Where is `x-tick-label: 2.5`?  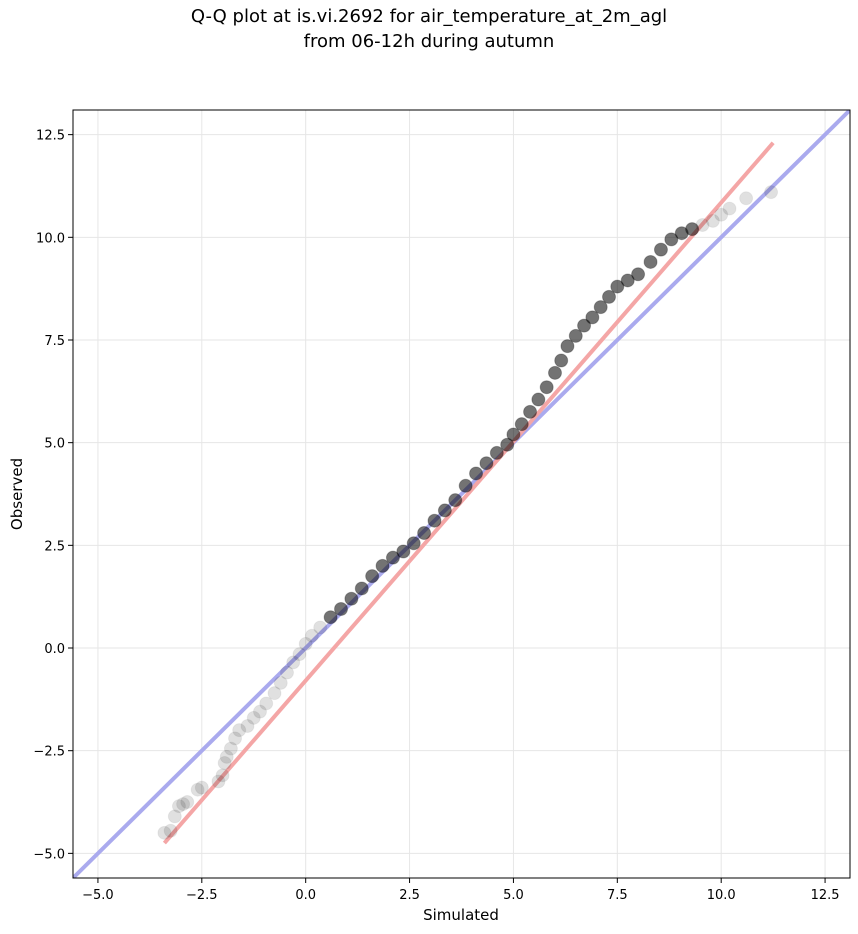
x-tick-label: 2.5 is located at coordinates (409, 895).